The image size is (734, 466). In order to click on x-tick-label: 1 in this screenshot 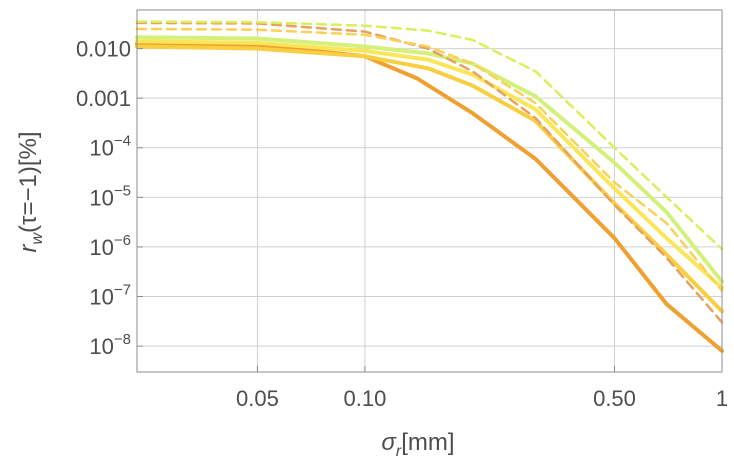, I will do `click(722, 398)`.